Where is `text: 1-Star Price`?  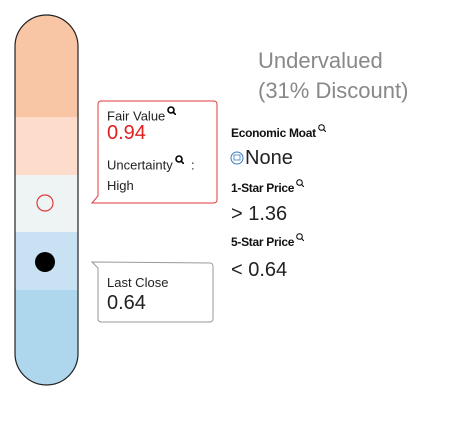 text: 1-Star Price is located at coordinates (263, 188).